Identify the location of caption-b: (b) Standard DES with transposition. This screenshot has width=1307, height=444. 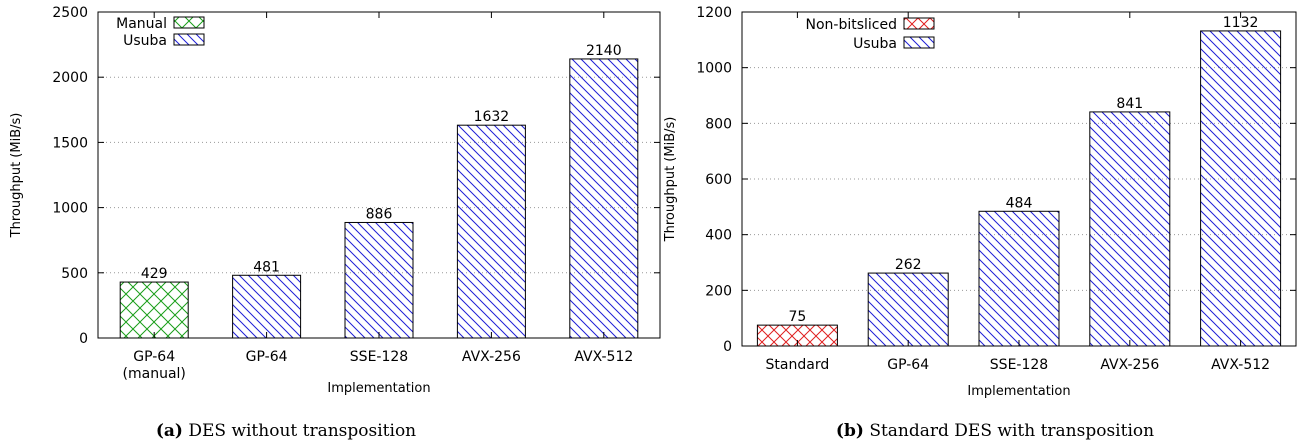
(995, 431).